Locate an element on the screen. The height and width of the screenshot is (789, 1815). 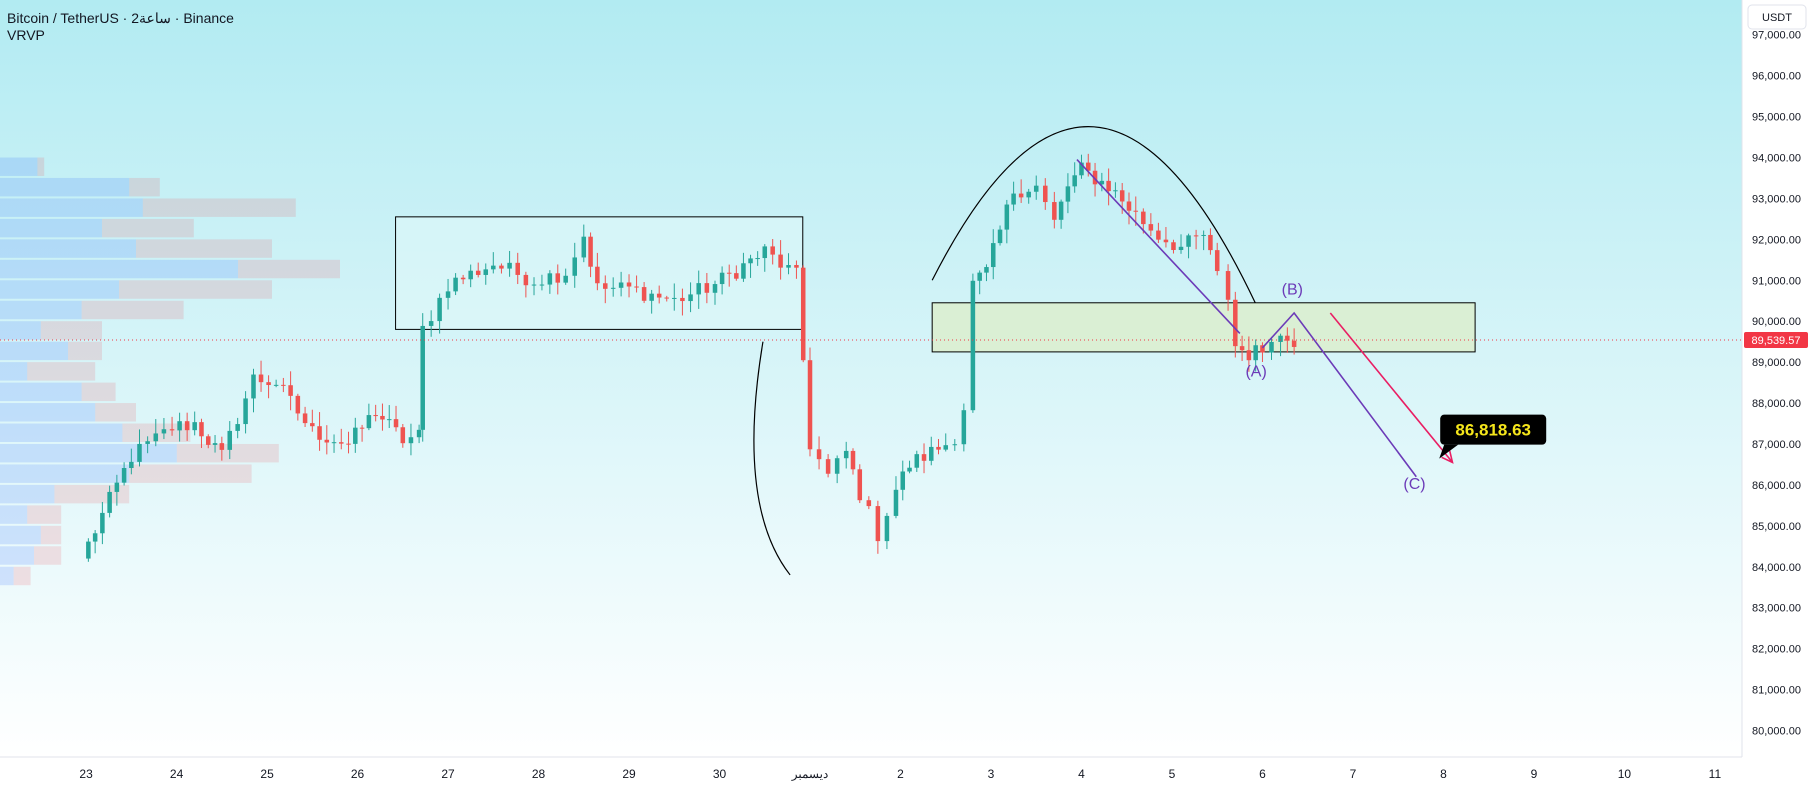
y-tick-label: 87,000.00 is located at coordinates (1776, 445).